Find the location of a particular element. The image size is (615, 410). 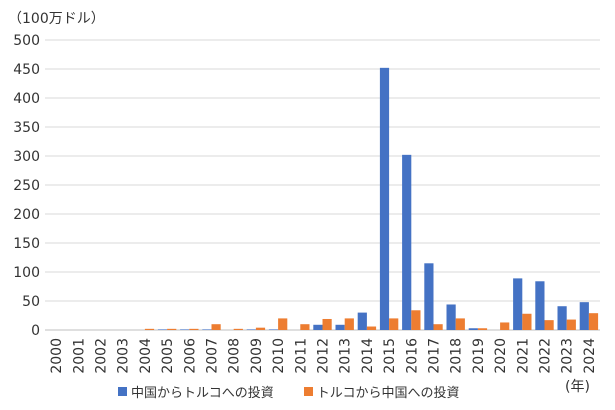

bar-series2-2014 is located at coordinates (371, 328).